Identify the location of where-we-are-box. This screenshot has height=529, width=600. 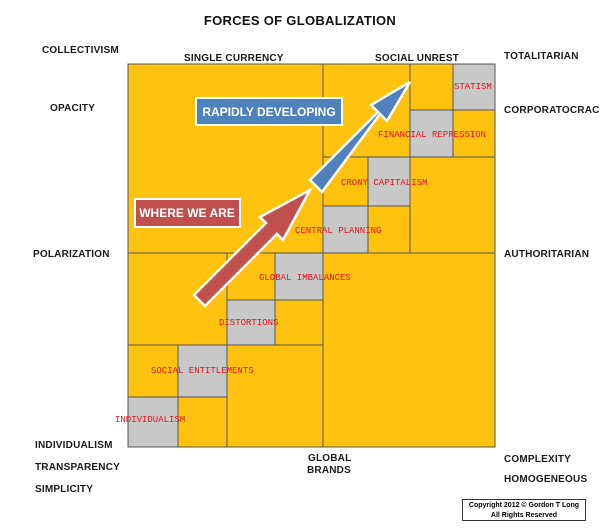
(187, 213).